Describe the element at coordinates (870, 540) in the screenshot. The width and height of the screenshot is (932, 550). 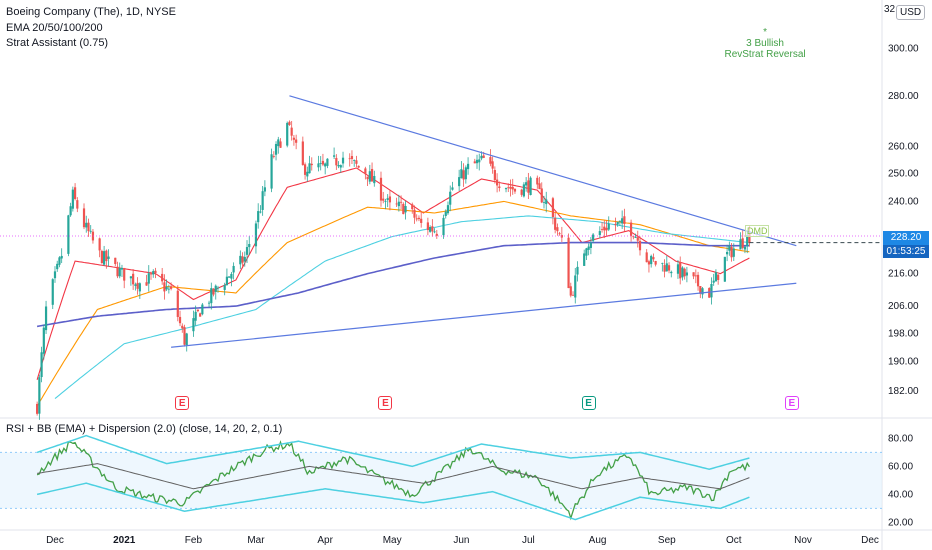
I see `time-tick-label: Dec` at that location.